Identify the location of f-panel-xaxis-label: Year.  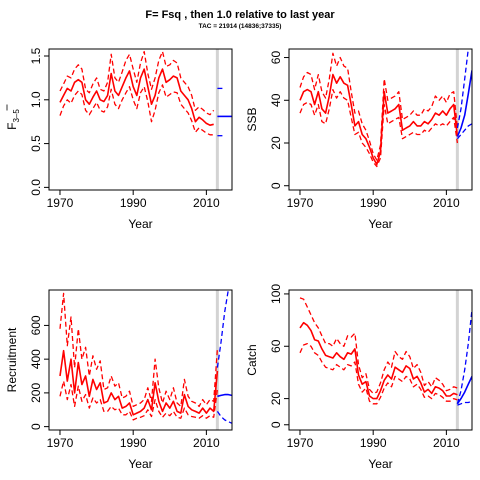
(140, 224).